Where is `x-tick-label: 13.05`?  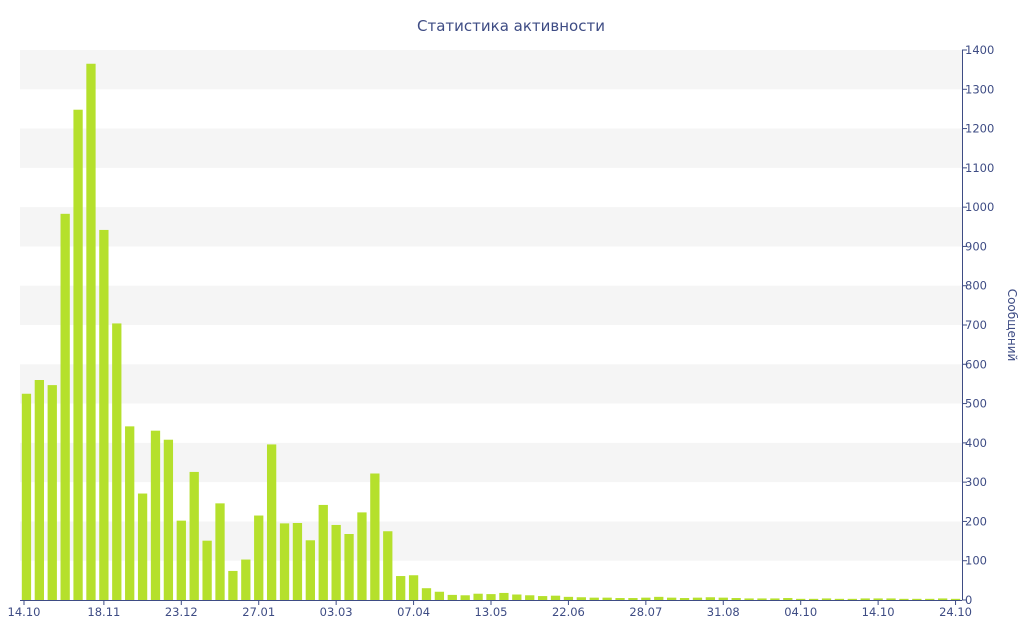
x-tick-label: 13.05 is located at coordinates (491, 612).